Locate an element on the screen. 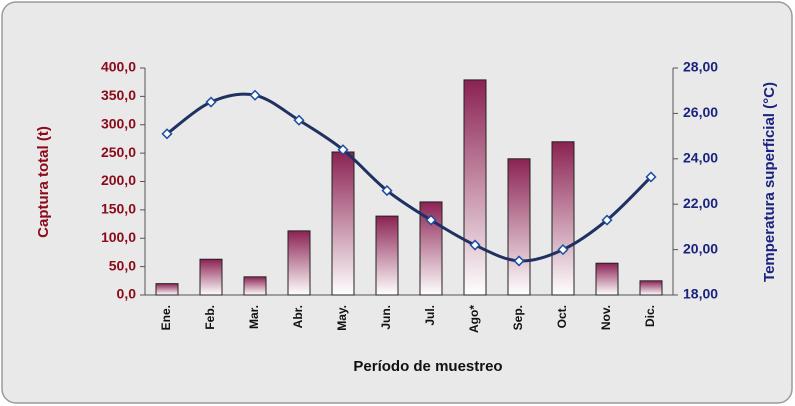 The height and width of the screenshot is (406, 795). x-tick-label: Dic. is located at coordinates (650, 316).